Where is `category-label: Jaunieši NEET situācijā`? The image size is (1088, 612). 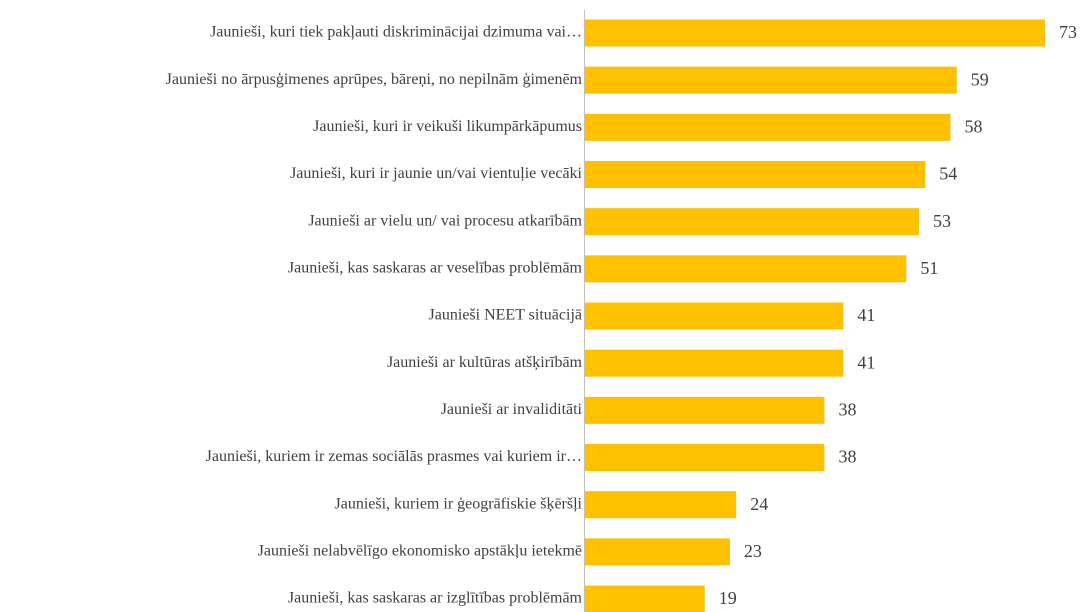
category-label: Jaunieši NEET situācijā is located at coordinates (505, 315).